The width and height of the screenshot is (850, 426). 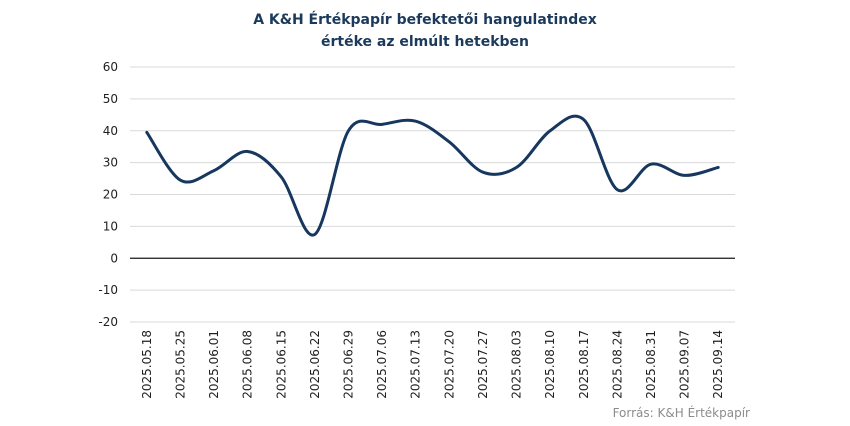 What do you see at coordinates (281, 364) in the screenshot?
I see `x-tick-label: 2025.06.15` at bounding box center [281, 364].